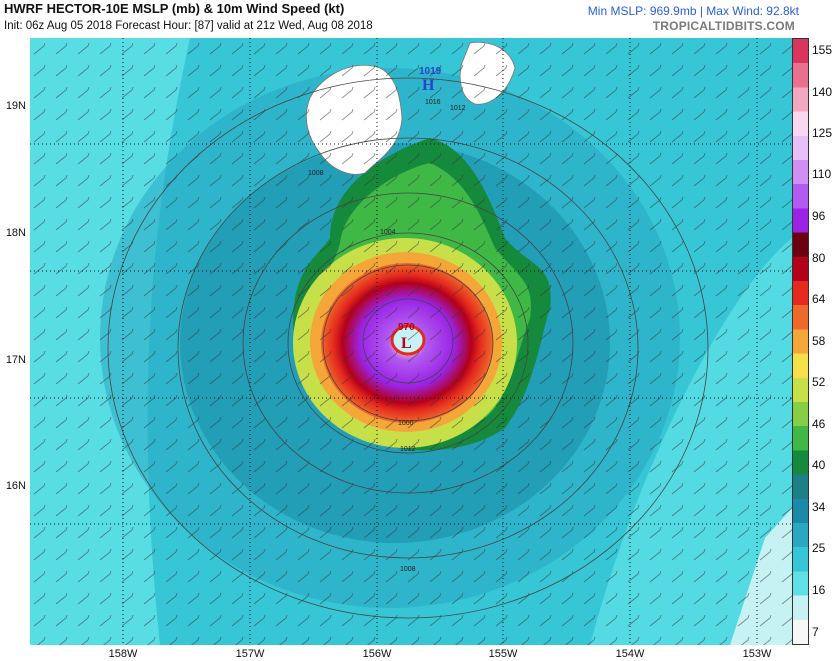 The width and height of the screenshot is (835, 661). Describe the element at coordinates (630, 654) in the screenshot. I see `lon-label-154w: 154W` at that location.